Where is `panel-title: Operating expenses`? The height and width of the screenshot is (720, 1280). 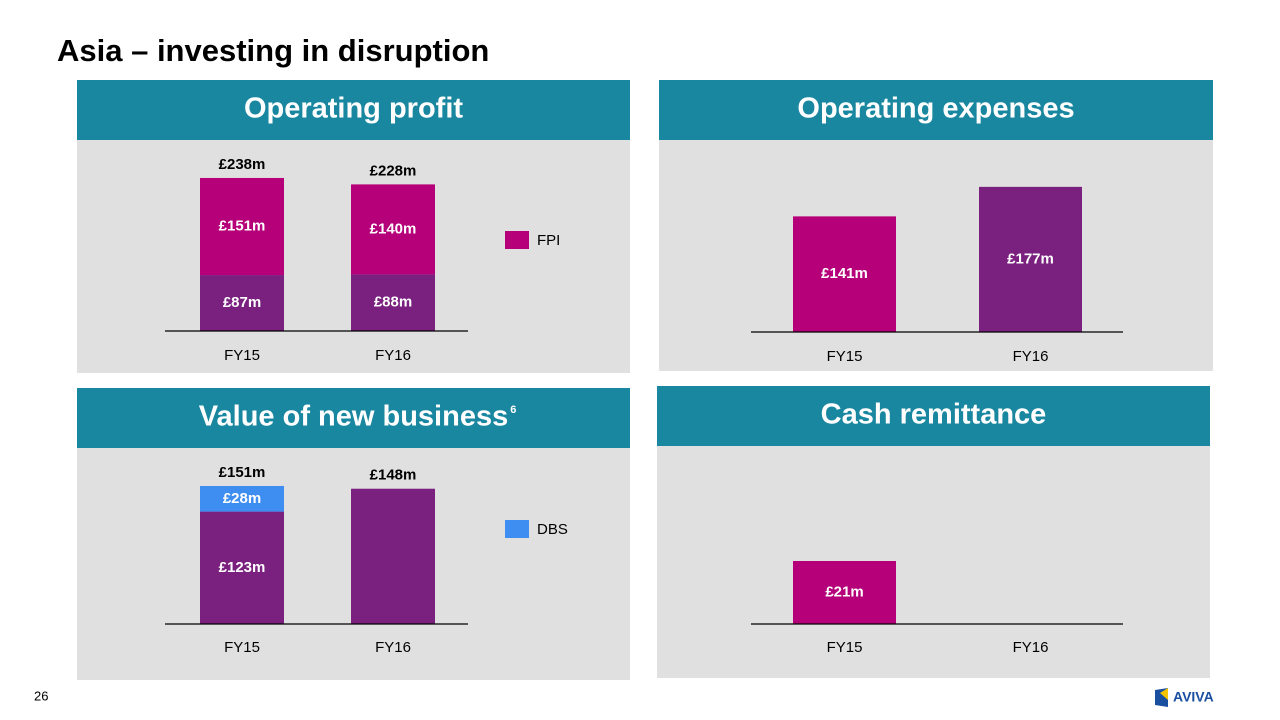
panel-title: Operating expenses is located at coordinates (935, 109).